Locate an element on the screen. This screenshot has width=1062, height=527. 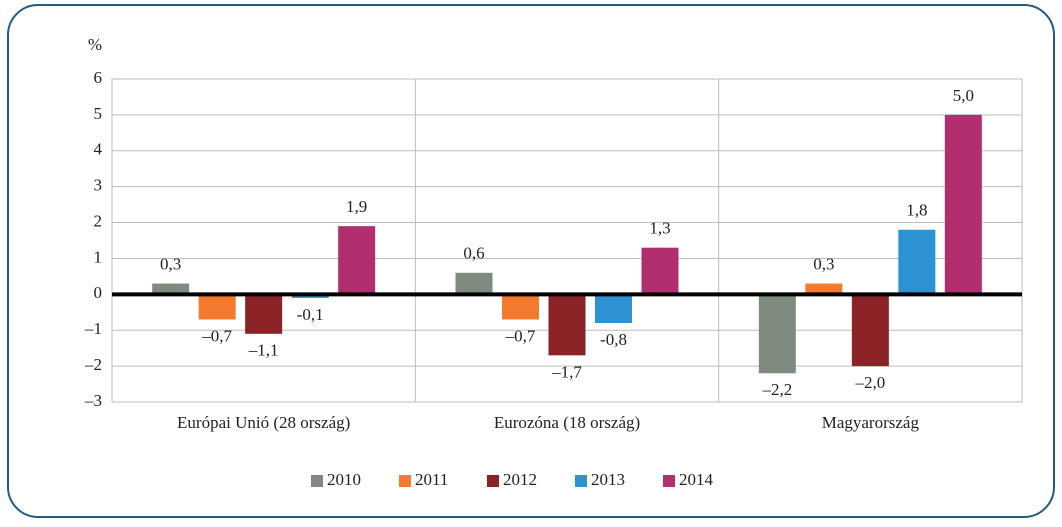
data-label: 1,8 is located at coordinates (916, 210).